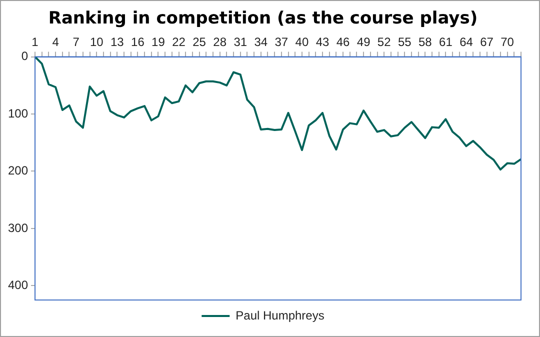  What do you see at coordinates (467, 41) in the screenshot?
I see `x-tick-label: 64` at bounding box center [467, 41].